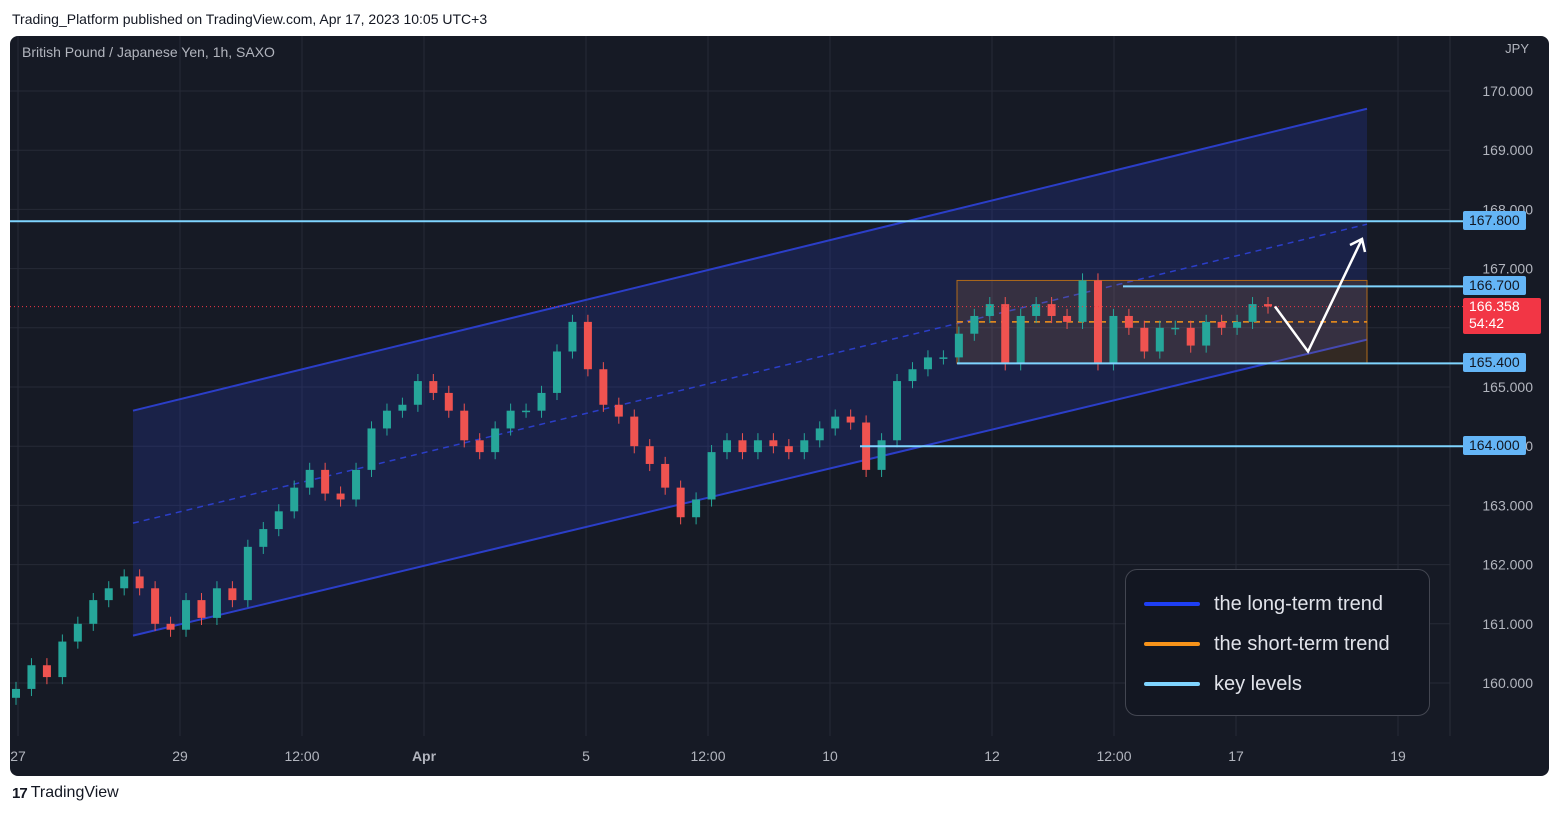  What do you see at coordinates (20, 793) in the screenshot?
I see `tradingview-logo-icon: 17` at bounding box center [20, 793].